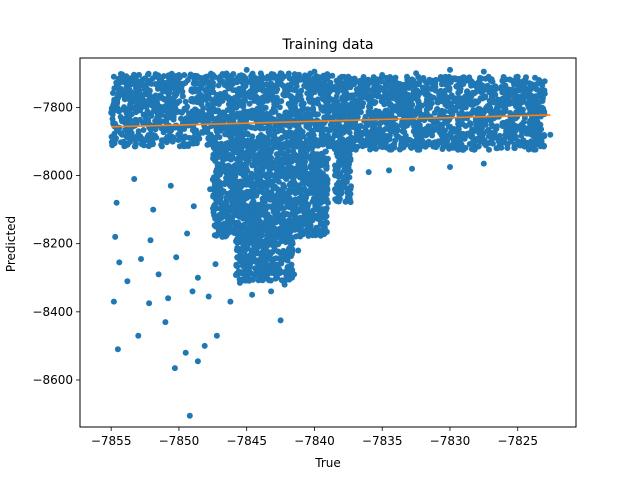  Describe the element at coordinates (517, 441) in the screenshot. I see `x-tick-label: −7825` at that location.